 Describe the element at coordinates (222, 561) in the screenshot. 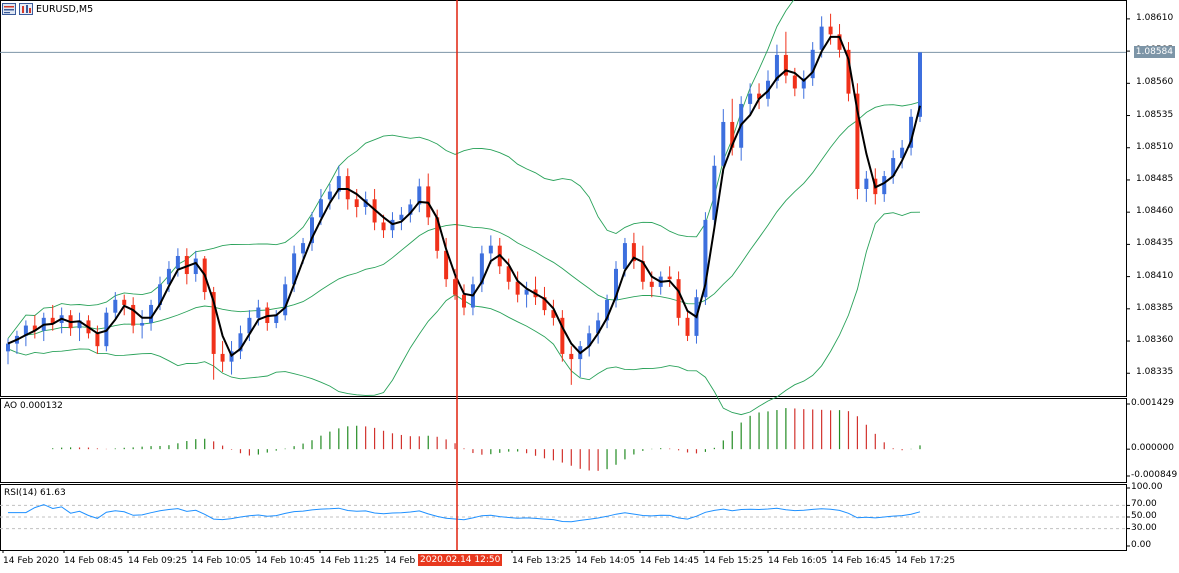

I see `time-tick-label: 14 Feb 10:05` at that location.